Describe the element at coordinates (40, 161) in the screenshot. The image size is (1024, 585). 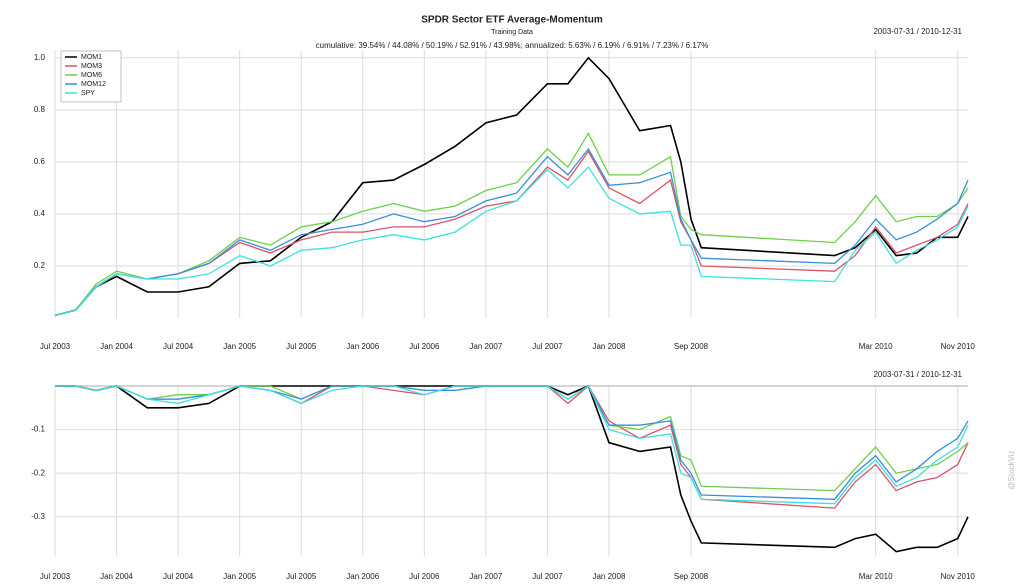
I see `y-tick-label: 0.6` at that location.